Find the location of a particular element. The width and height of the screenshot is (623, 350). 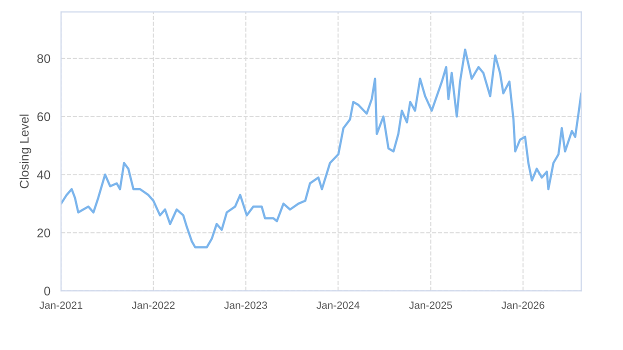

y-tick-label: 20 is located at coordinates (43, 233).